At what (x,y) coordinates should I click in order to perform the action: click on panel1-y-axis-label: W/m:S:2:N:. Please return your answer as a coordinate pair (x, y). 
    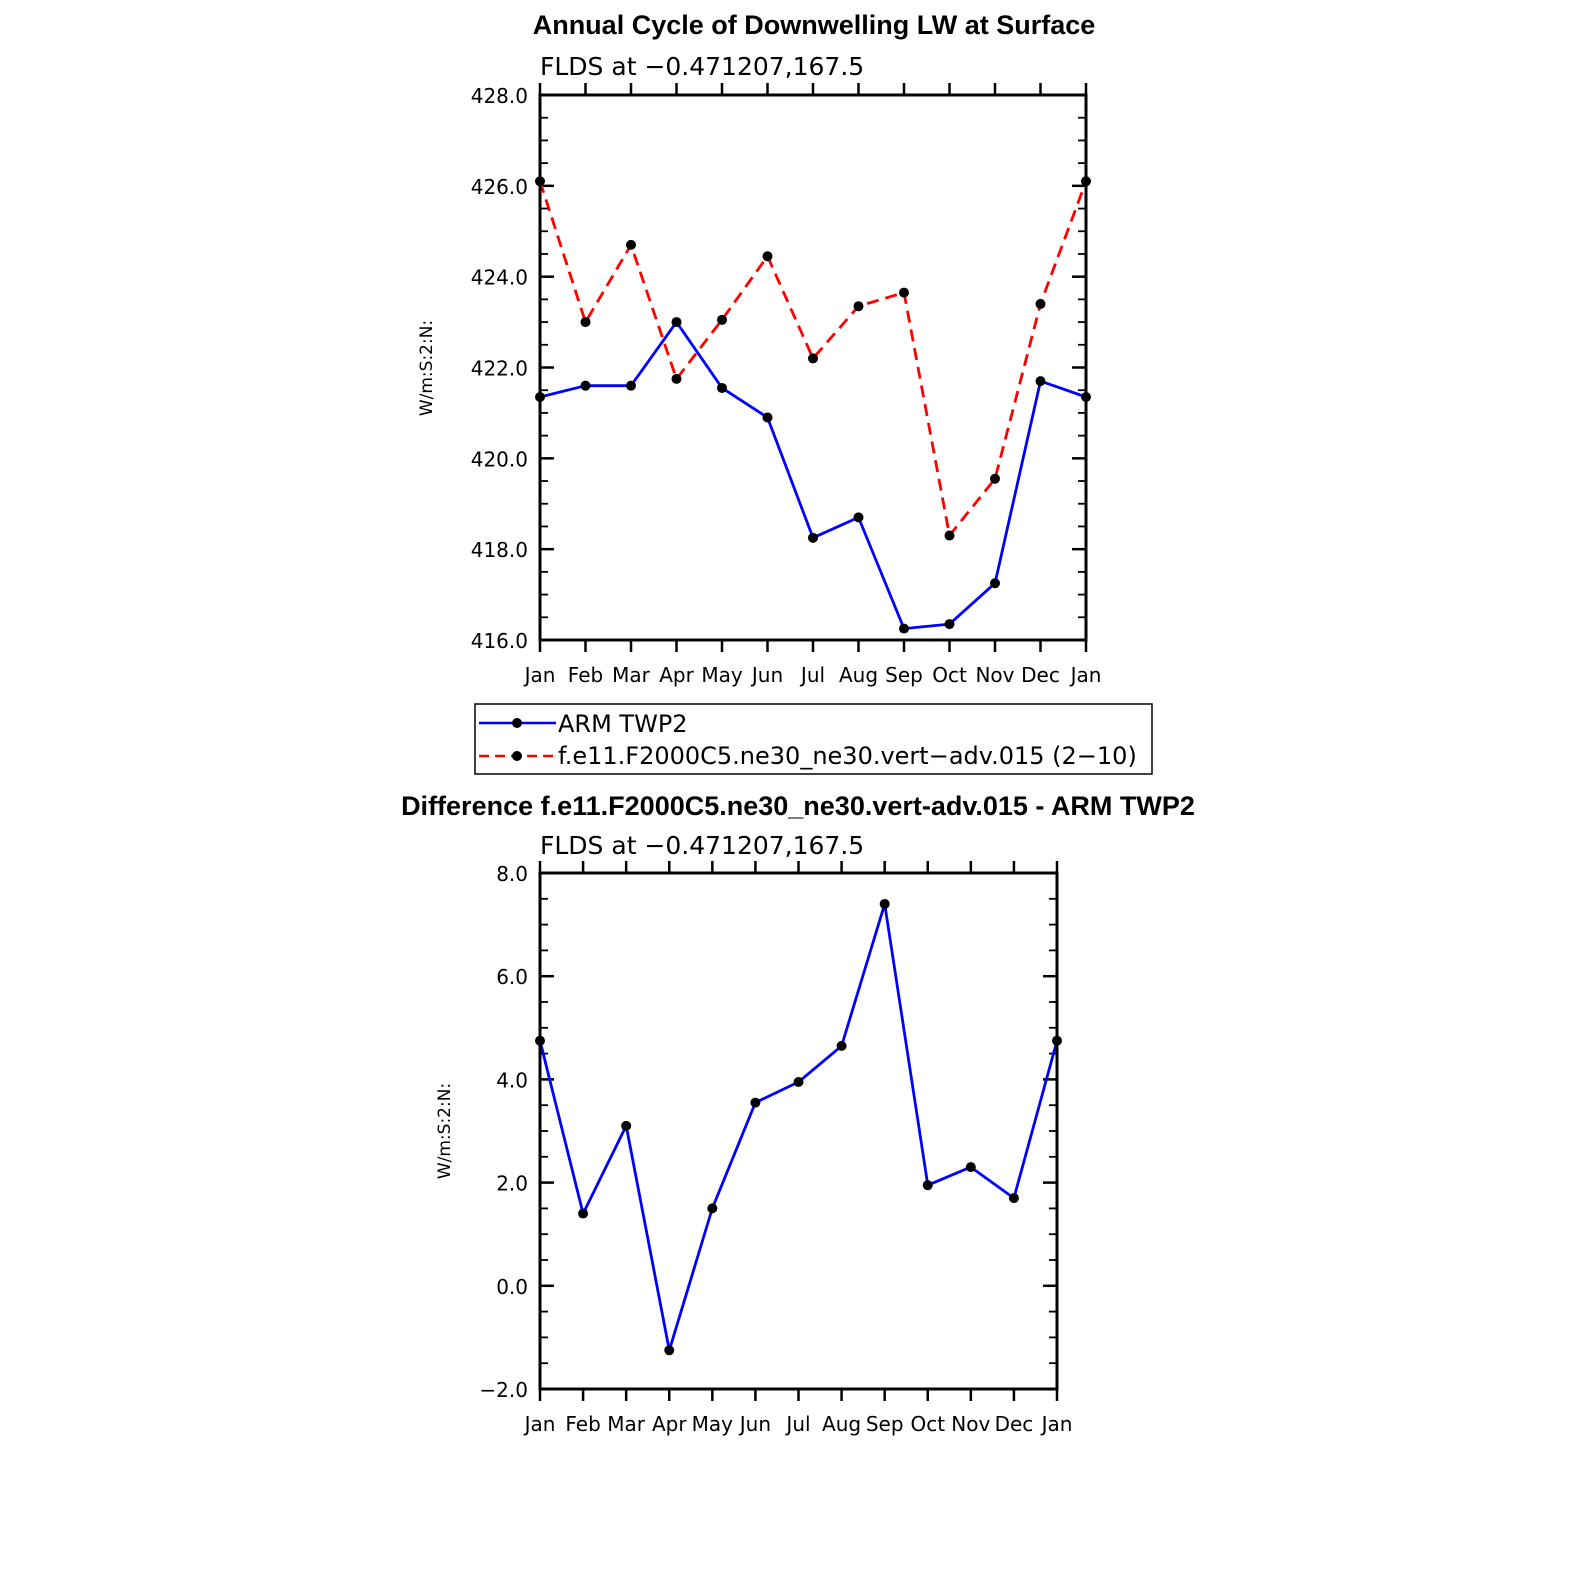
    Looking at the image, I should click on (427, 368).